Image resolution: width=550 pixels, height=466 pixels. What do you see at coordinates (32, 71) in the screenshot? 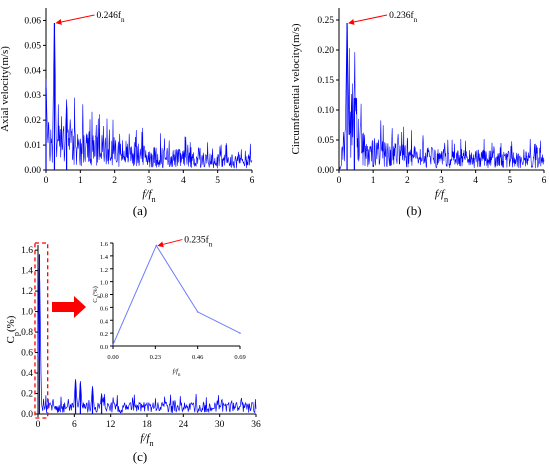
I see `y-tick-label: 0.04` at bounding box center [32, 71].